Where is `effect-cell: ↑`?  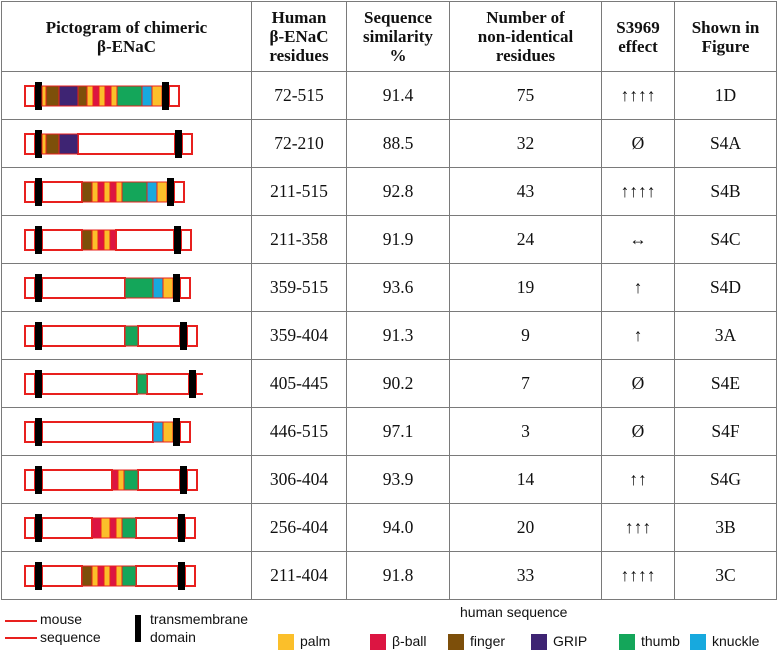 effect-cell: ↑ is located at coordinates (638, 287).